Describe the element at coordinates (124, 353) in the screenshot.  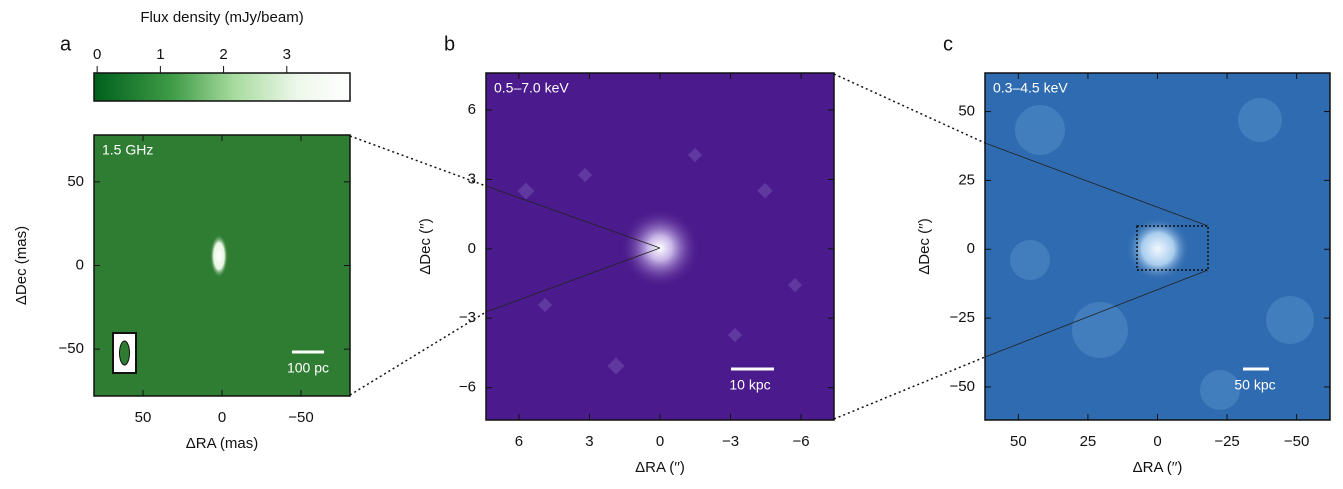
I see `beam` at that location.